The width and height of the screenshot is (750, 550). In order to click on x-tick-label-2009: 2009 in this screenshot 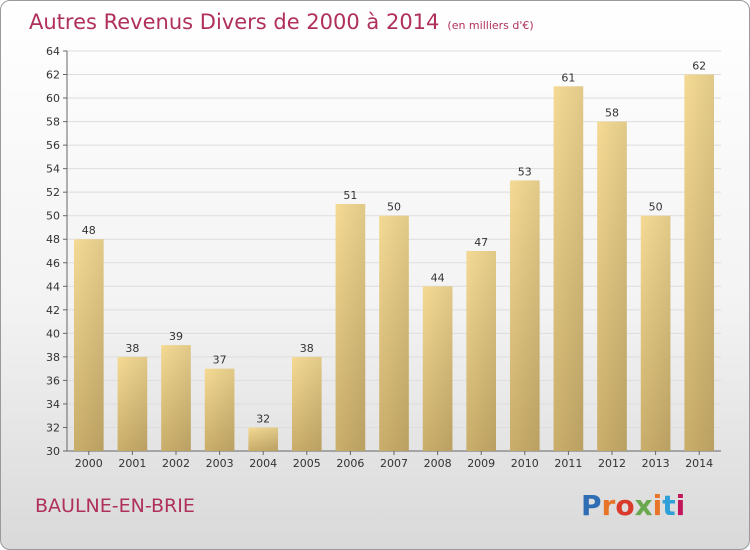, I will do `click(481, 463)`.